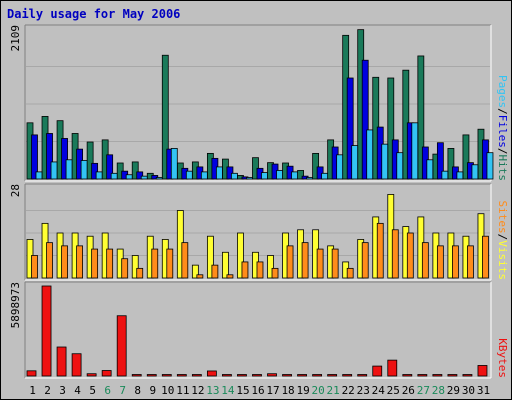 This screenshot has height=401, width=512. I want to click on x-tick-label-day-3: 3, so click(62, 390).